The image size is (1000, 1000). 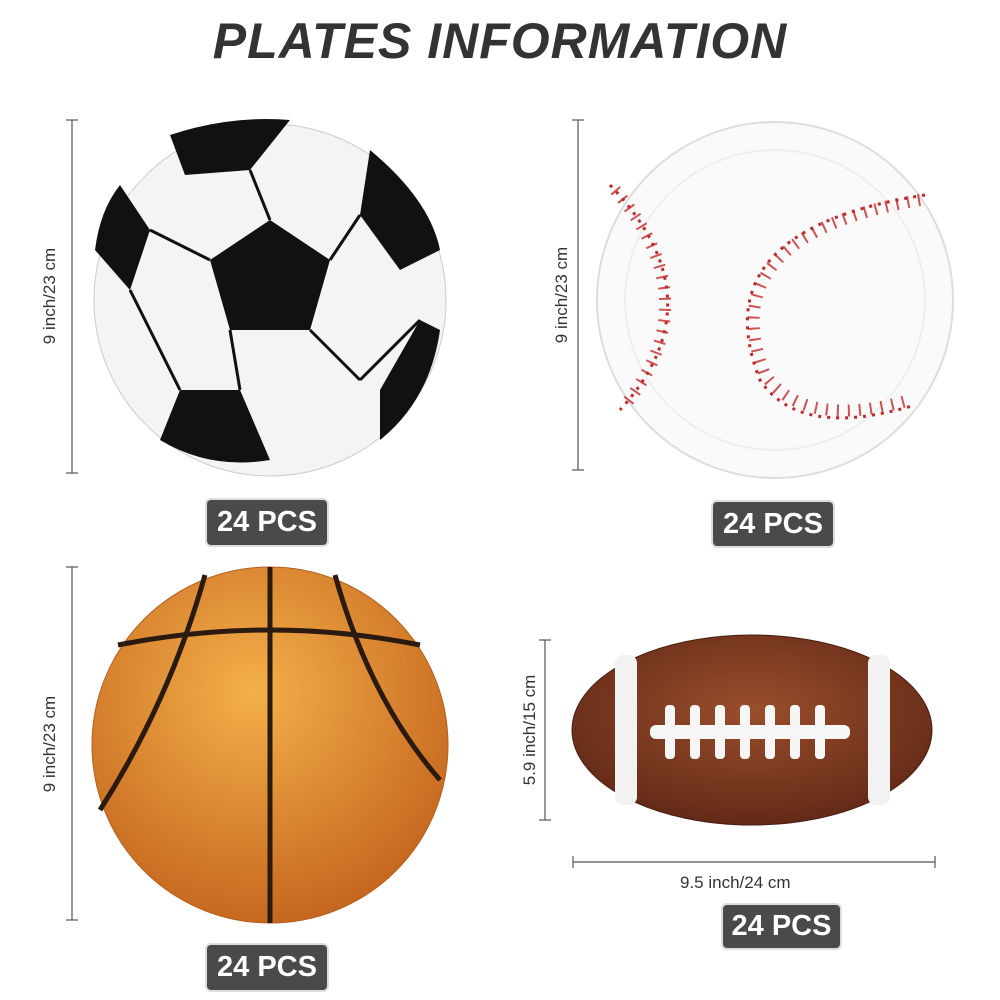 I want to click on basketball-size-label: 9 inch/23 cm, so click(x=49, y=744).